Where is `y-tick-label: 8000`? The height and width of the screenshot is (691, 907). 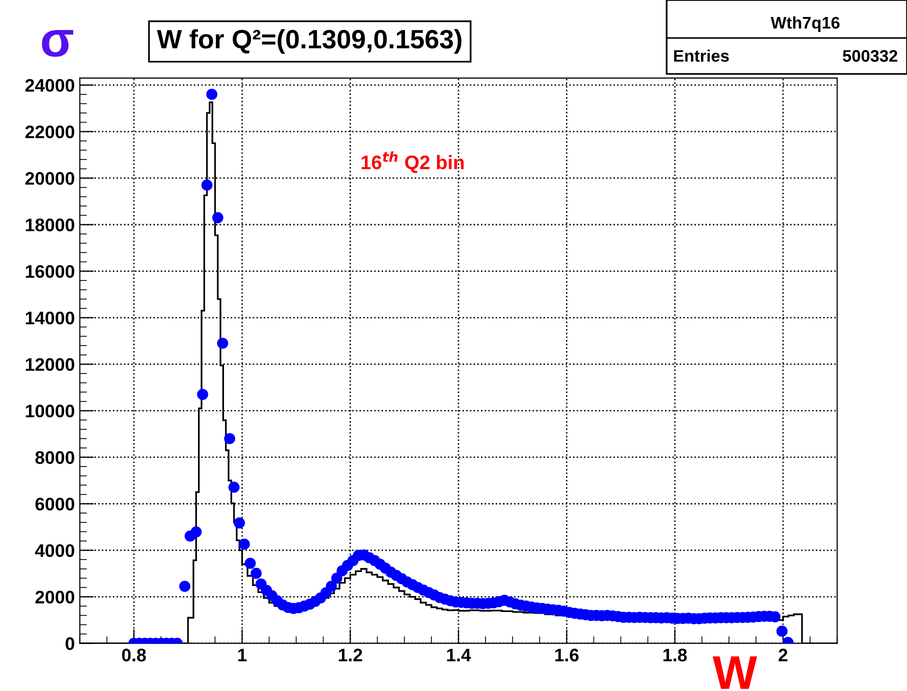
y-tick-label: 8000 is located at coordinates (54, 457).